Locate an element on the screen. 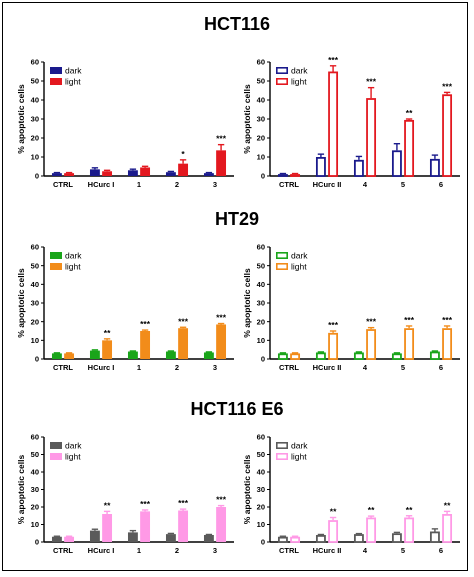 Image resolution: width=474 pixels, height=577 pixels. x-tick-label: HCurc II is located at coordinates (327, 550).